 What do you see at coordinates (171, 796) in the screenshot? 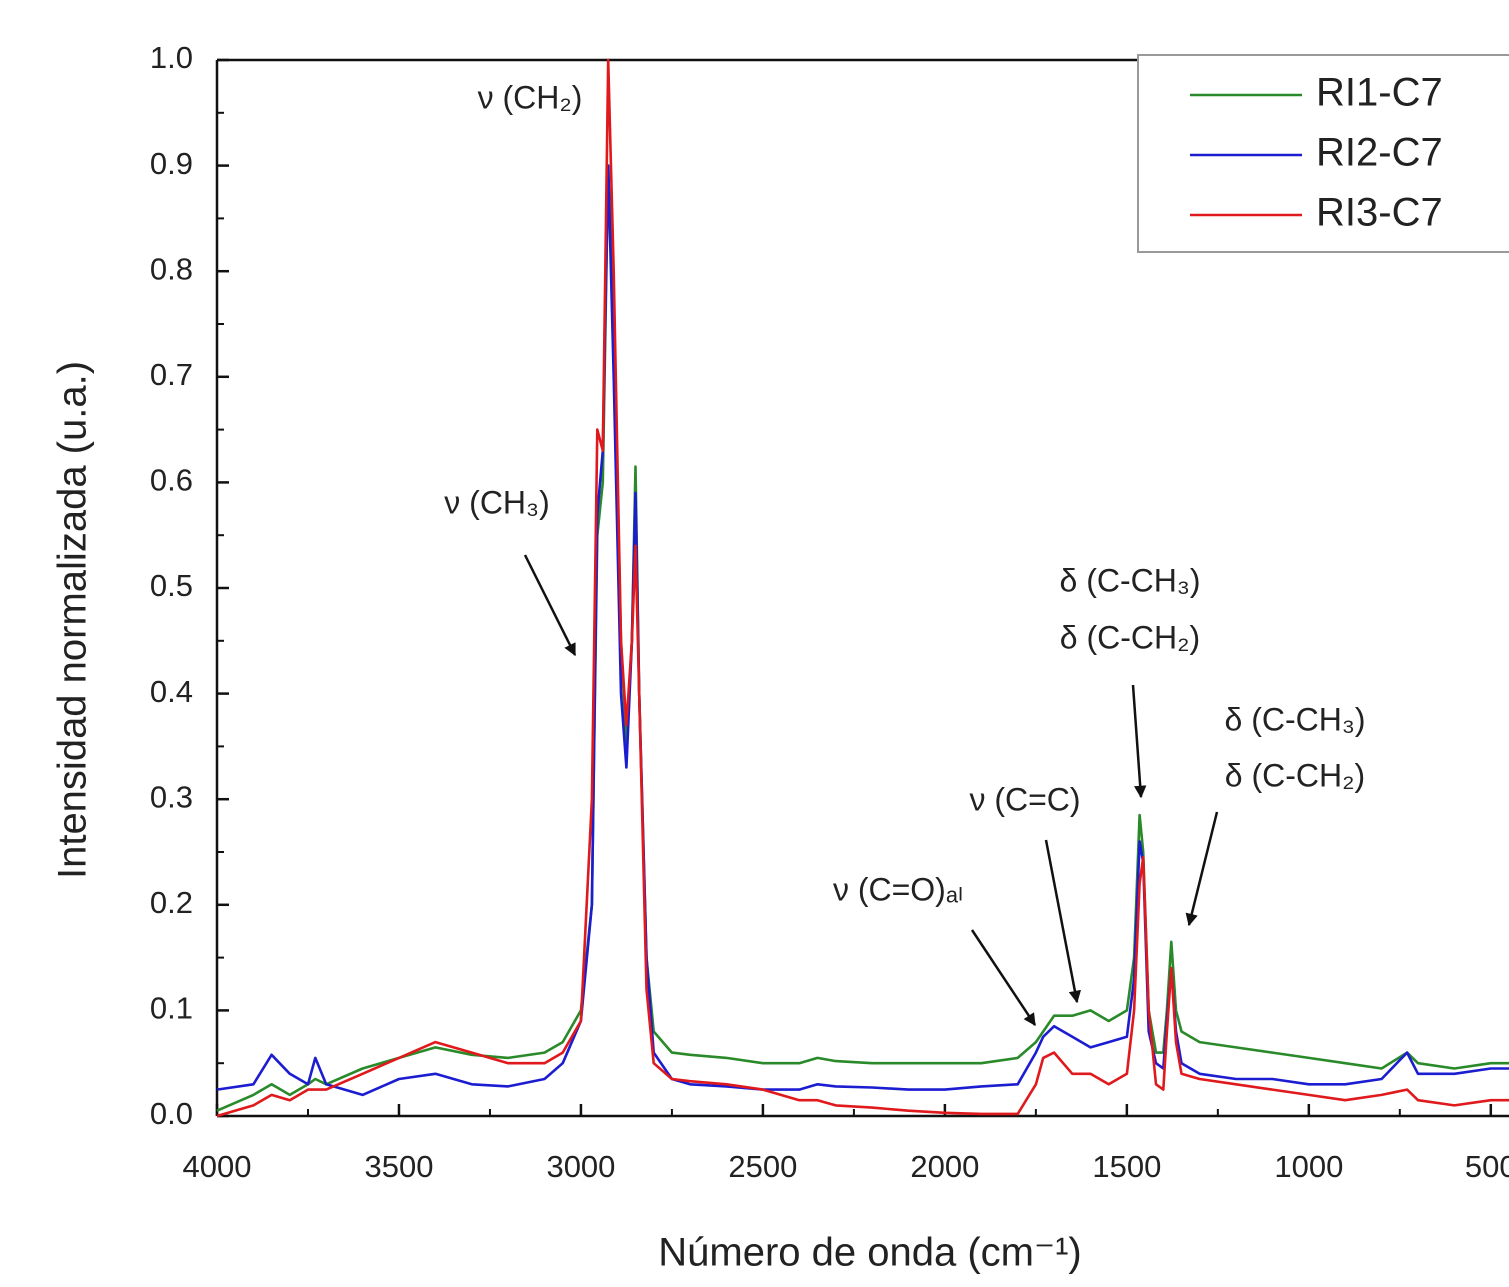
I see `y-tick-label: 0.3` at bounding box center [171, 796].